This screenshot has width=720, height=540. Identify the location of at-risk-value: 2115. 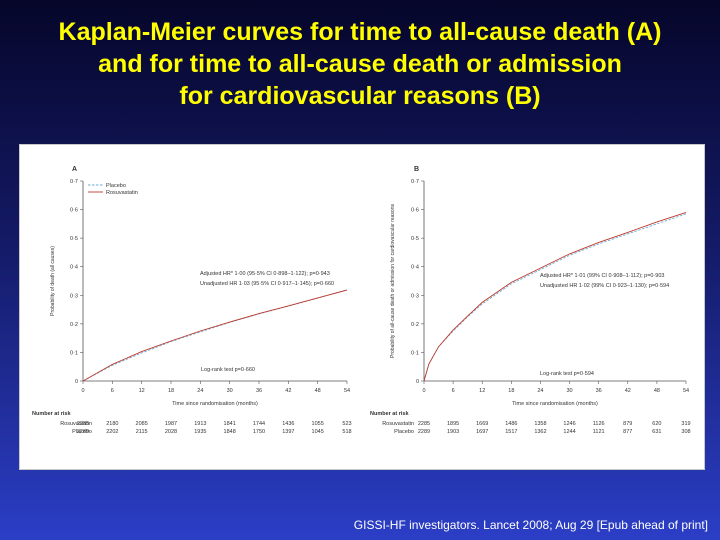
(142, 432).